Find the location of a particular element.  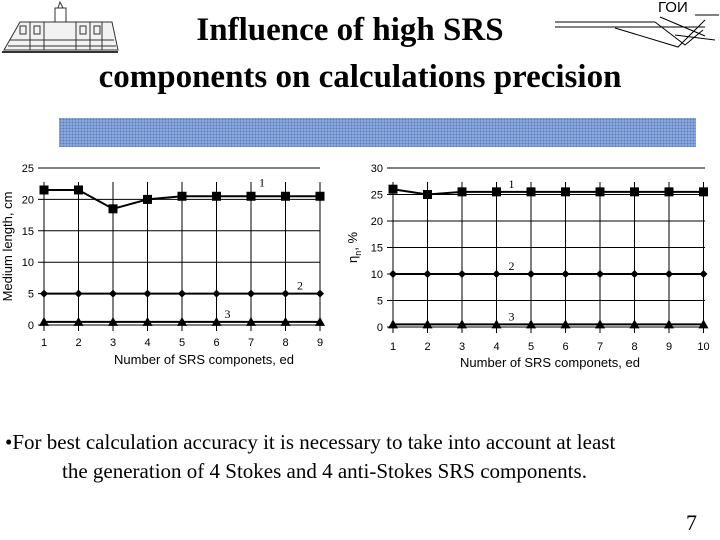

right-ytick-label: 5 is located at coordinates (380, 302).